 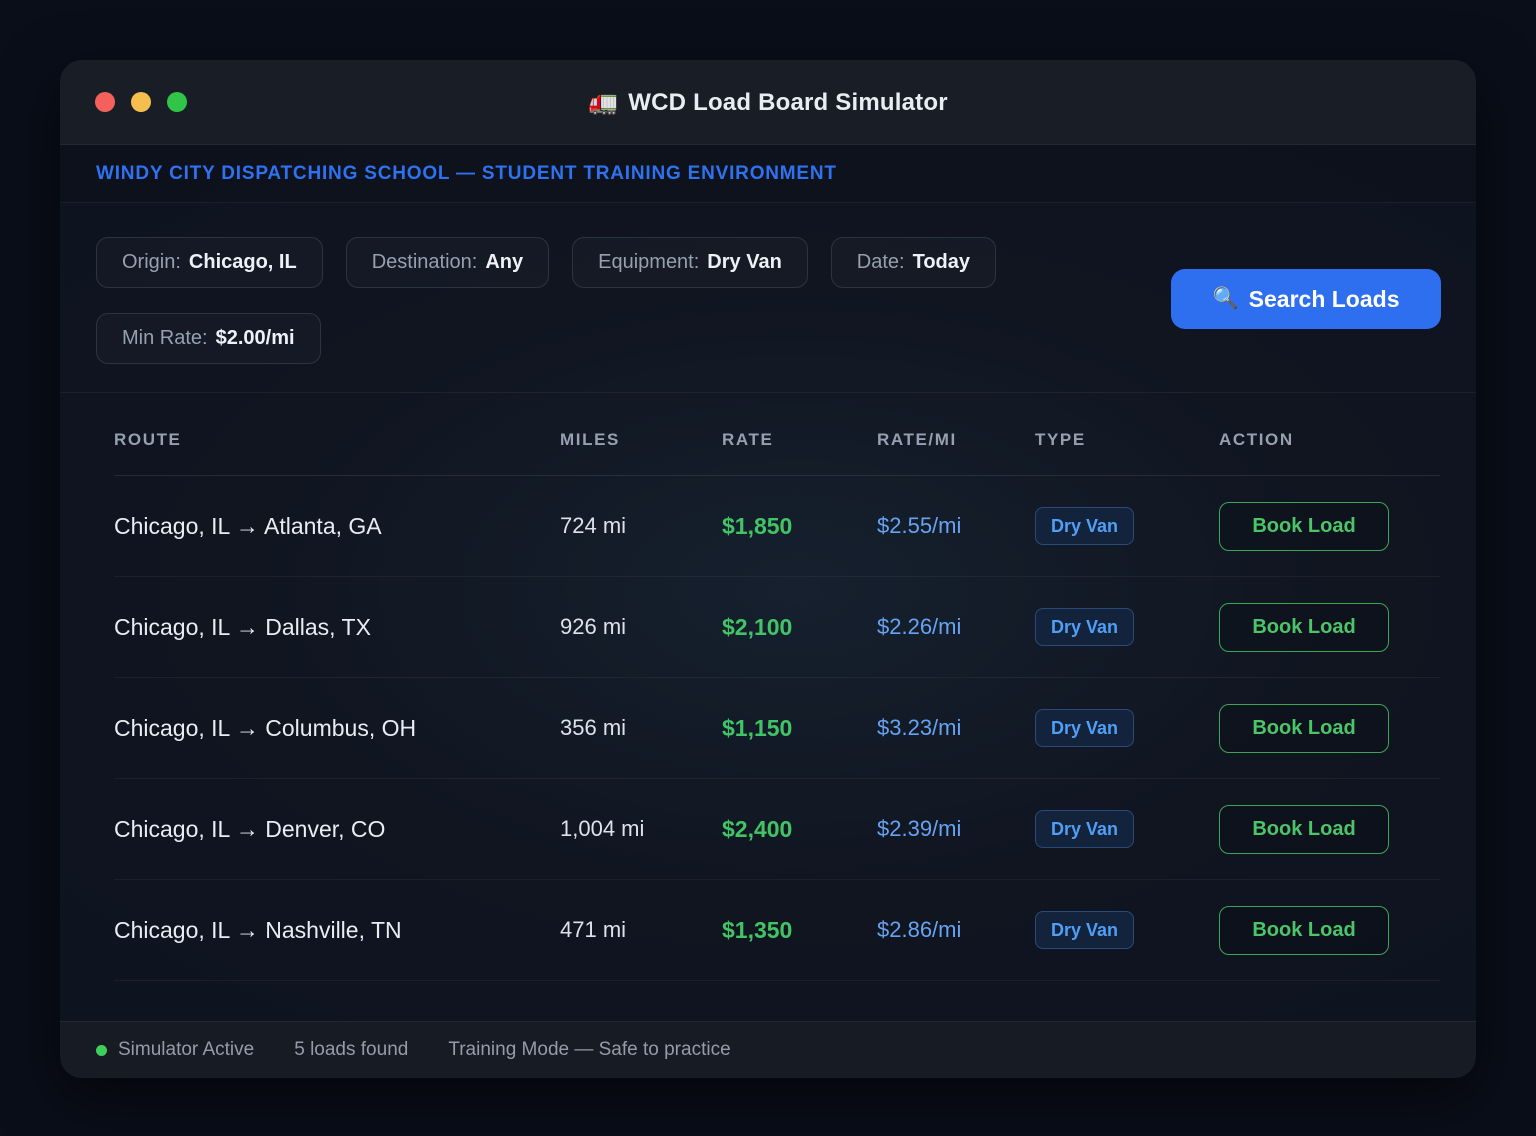 I want to click on route-cell: Chicago, IL → Atlanta, GA, so click(x=248, y=525).